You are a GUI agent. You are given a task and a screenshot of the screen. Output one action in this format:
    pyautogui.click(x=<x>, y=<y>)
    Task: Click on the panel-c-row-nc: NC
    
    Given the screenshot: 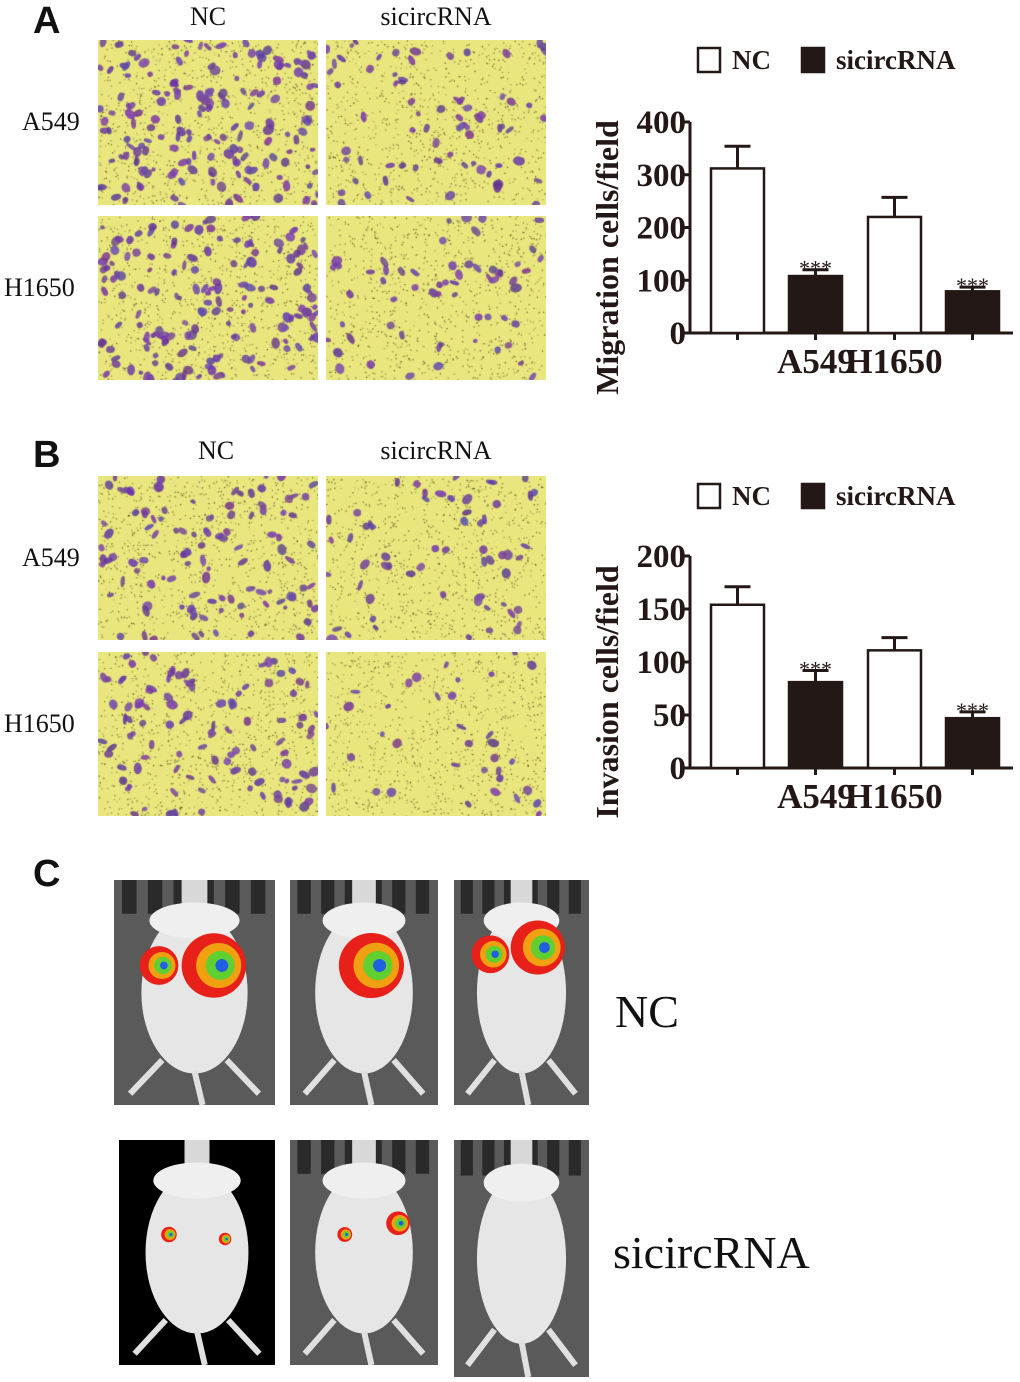 What is the action you would take?
    pyautogui.click(x=647, y=1011)
    